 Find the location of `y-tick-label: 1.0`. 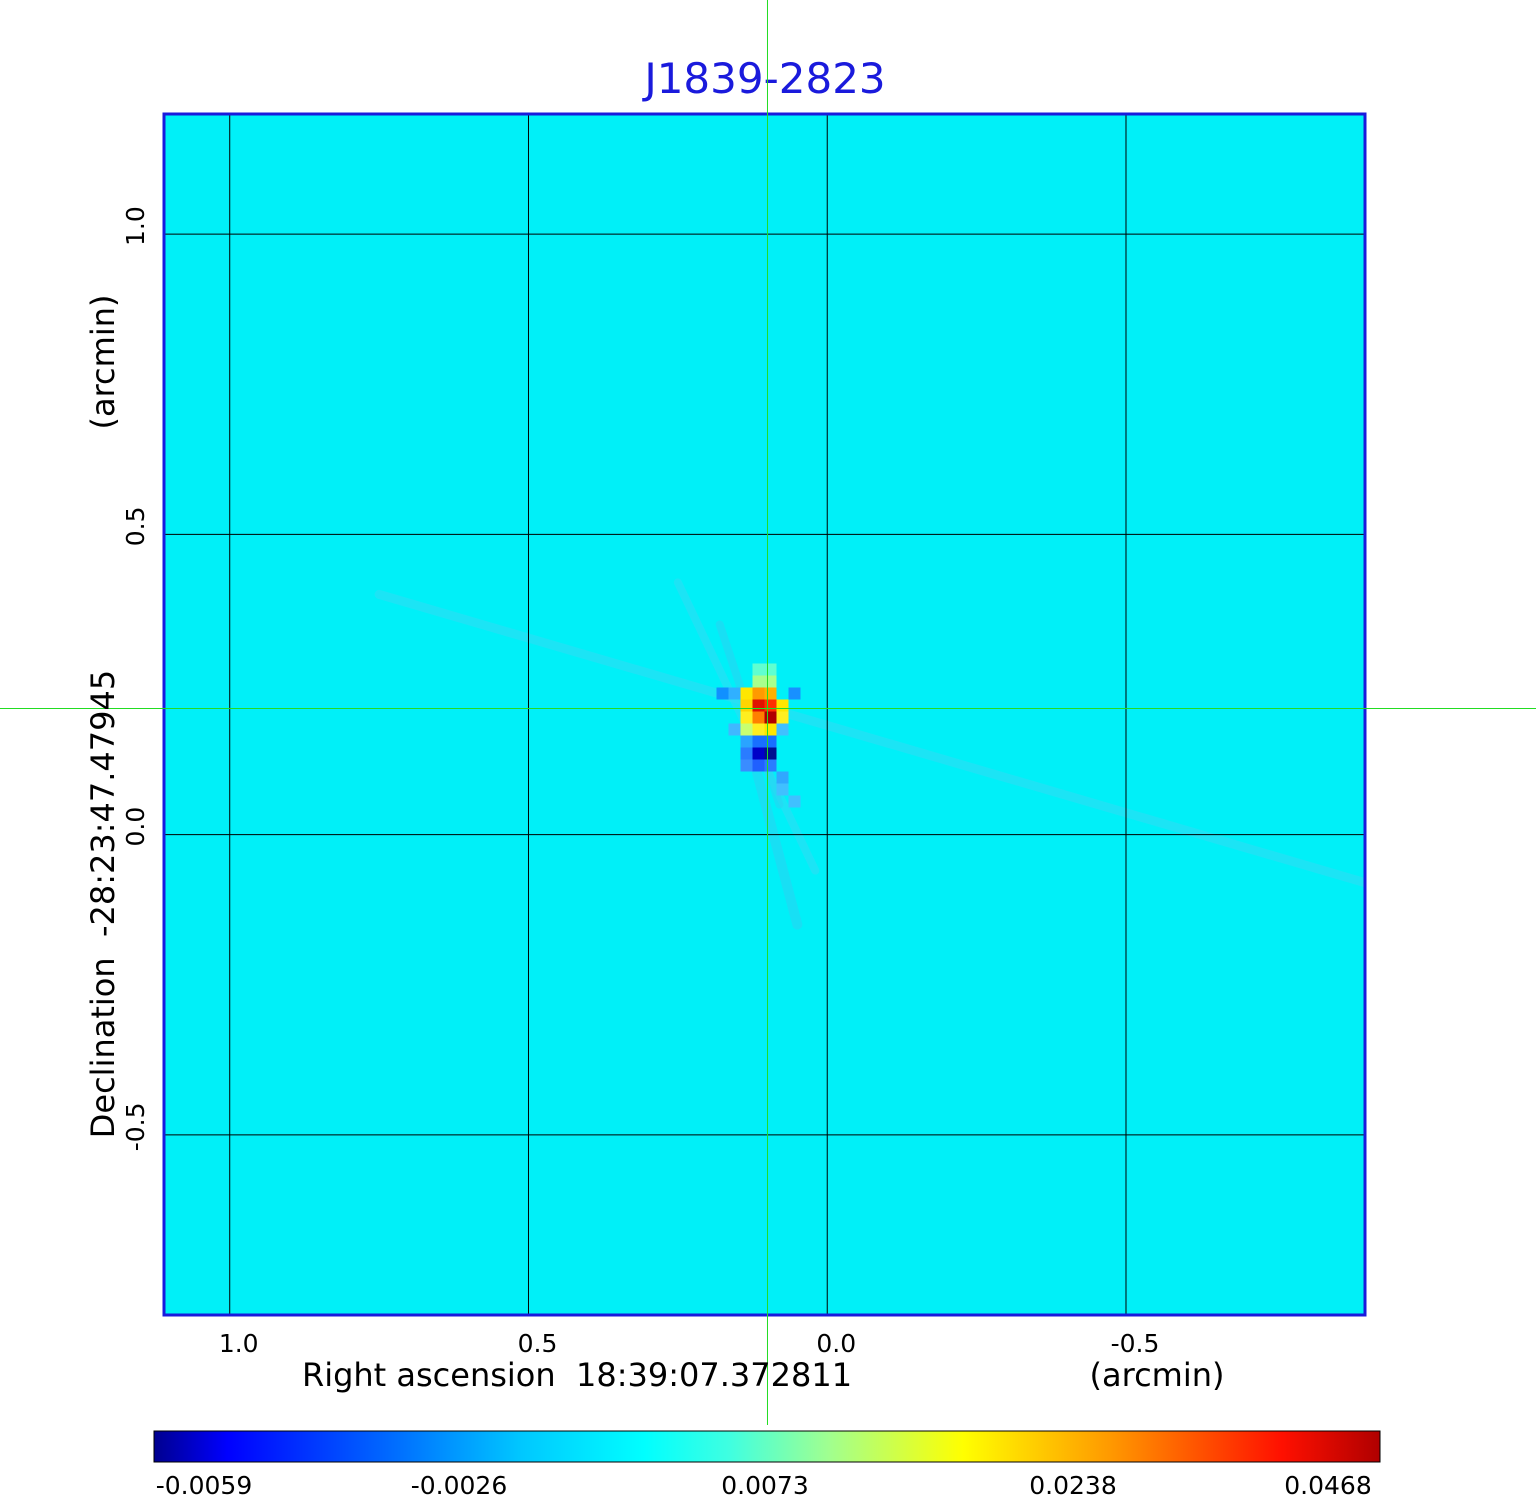

y-tick-label: 1.0 is located at coordinates (135, 226).